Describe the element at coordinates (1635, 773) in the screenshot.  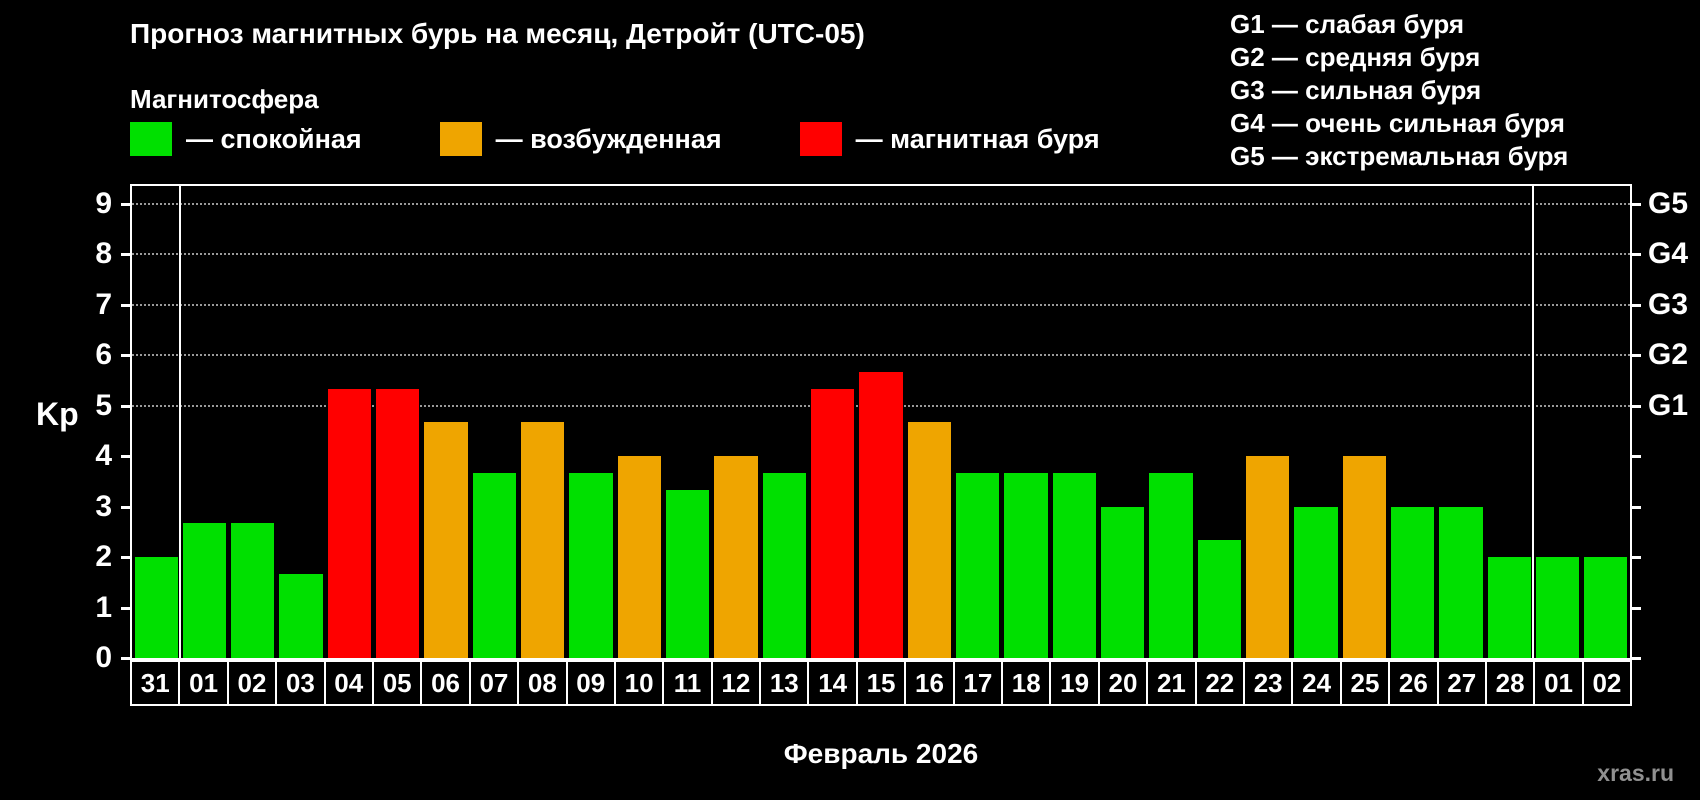
I see `watermark: xras.ru` at that location.